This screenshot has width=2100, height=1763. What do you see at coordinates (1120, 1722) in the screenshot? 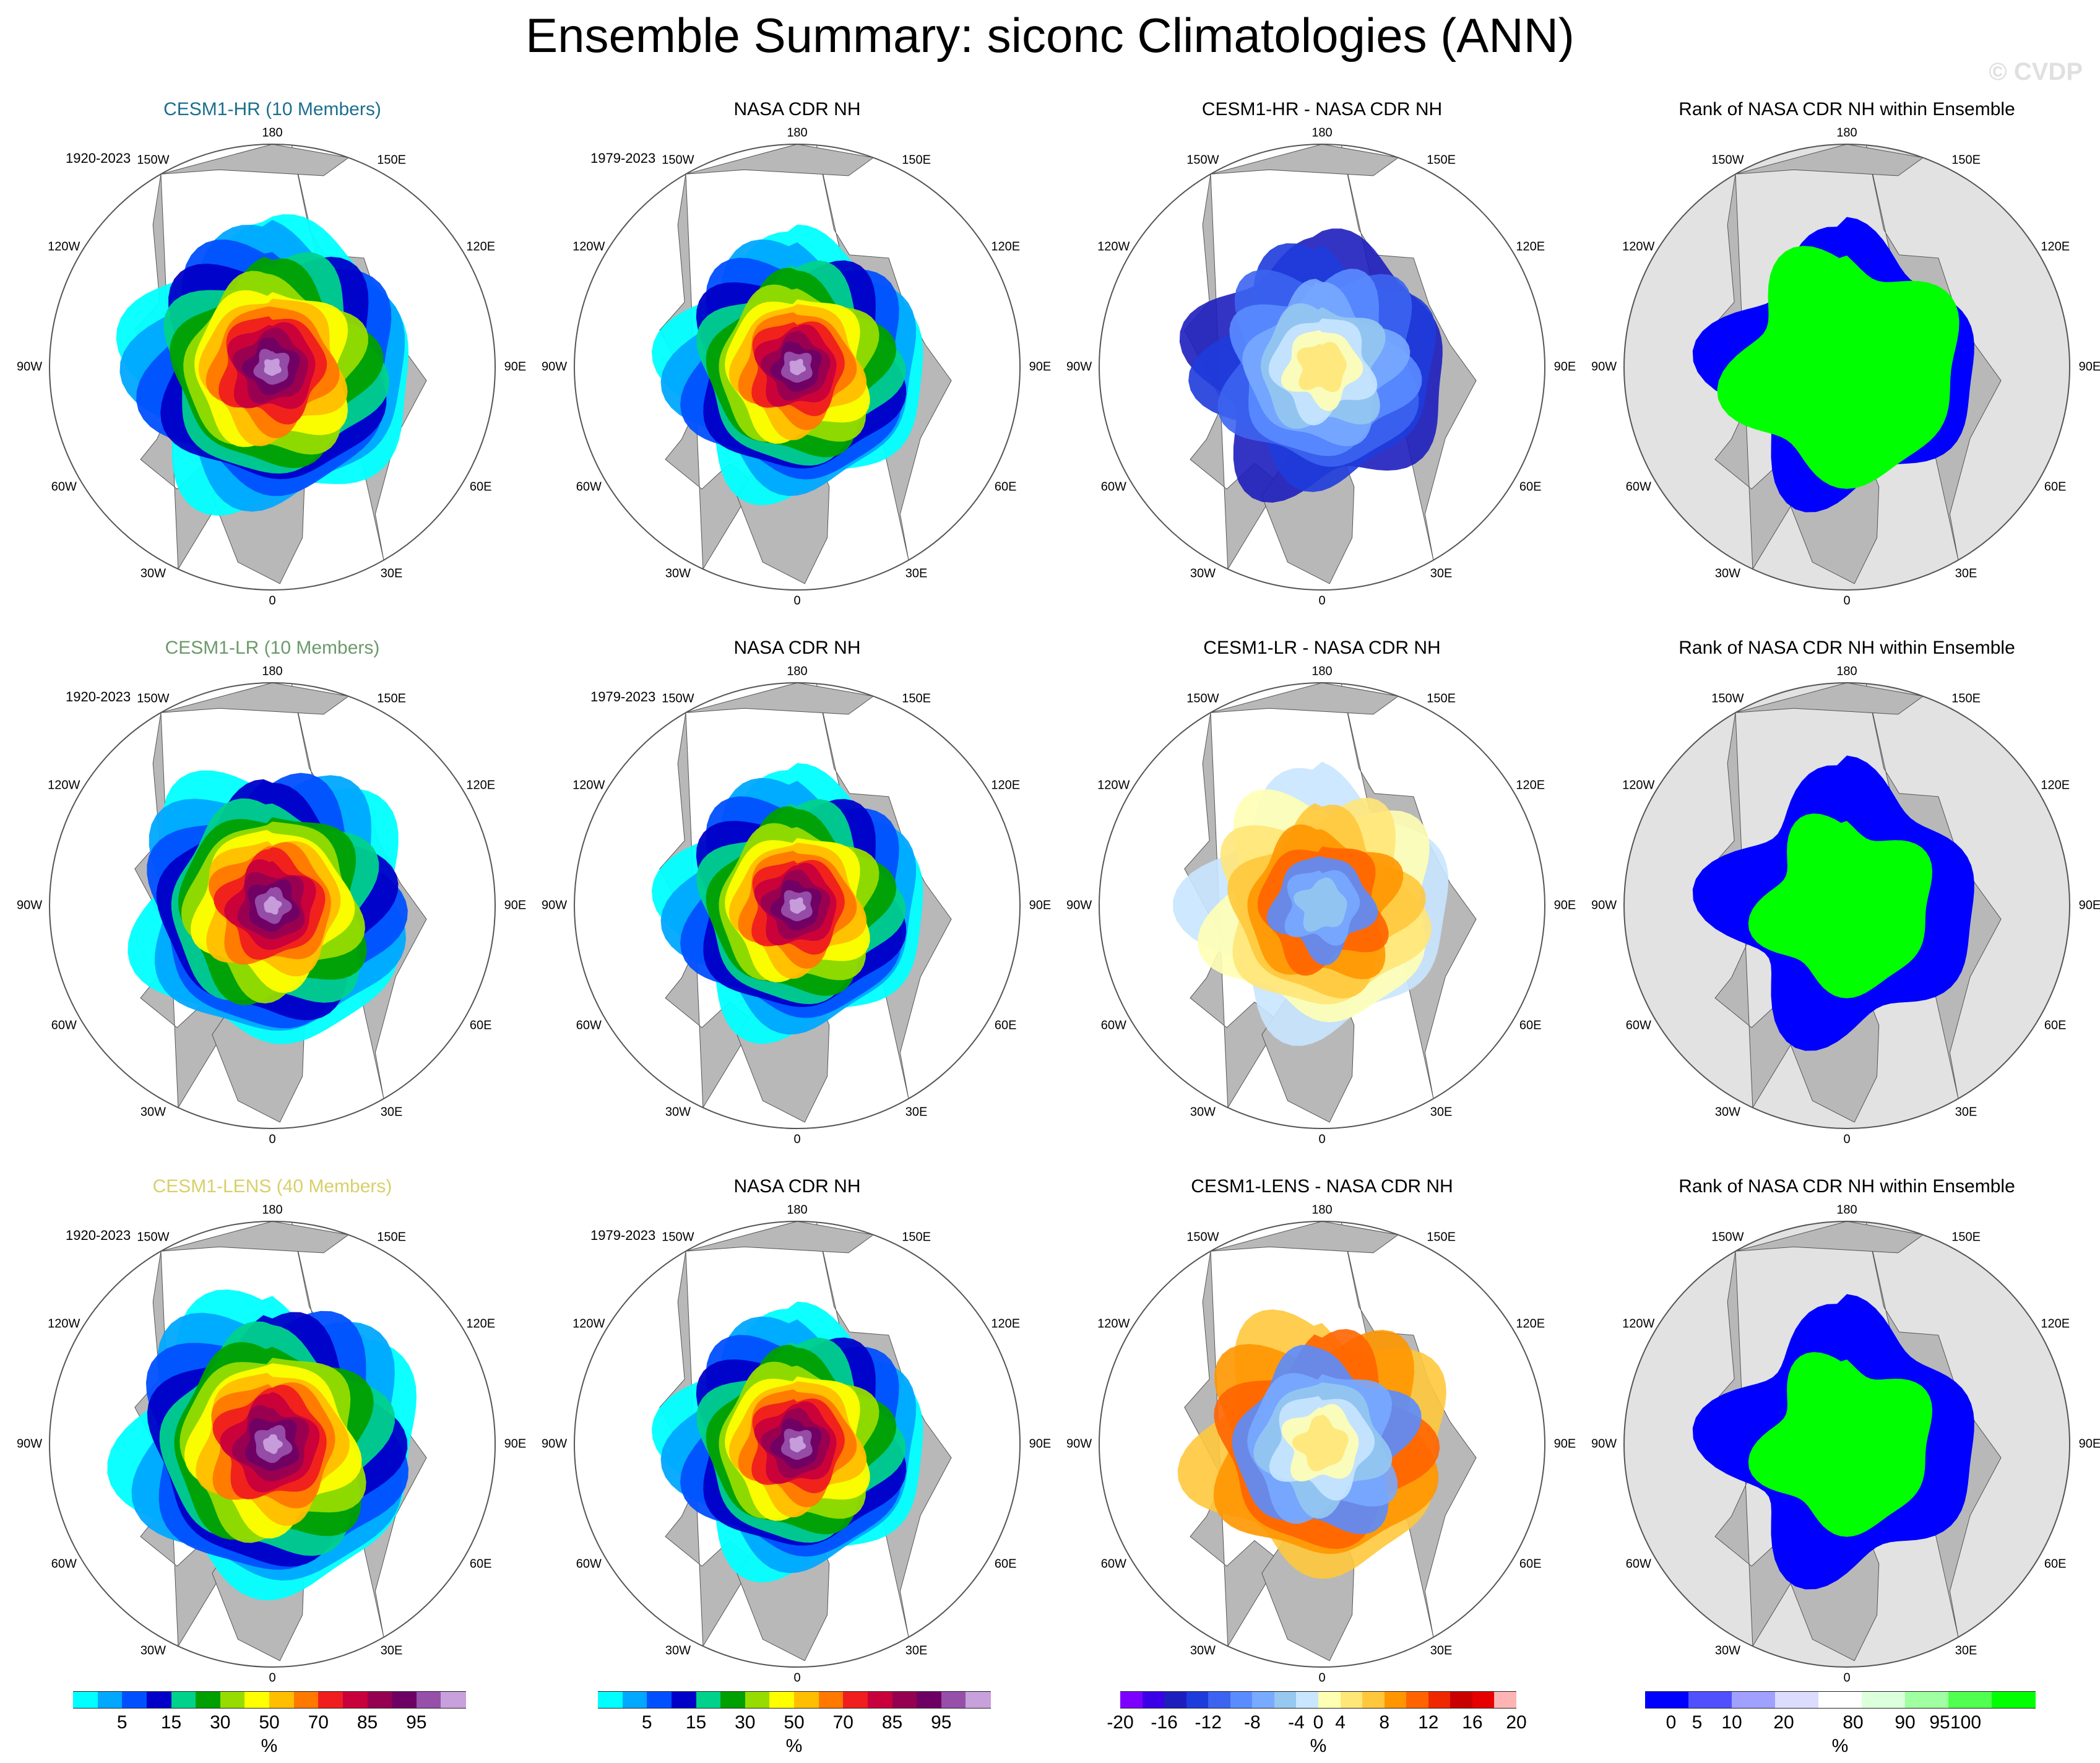
I see `colorbar-tick: -20` at bounding box center [1120, 1722].